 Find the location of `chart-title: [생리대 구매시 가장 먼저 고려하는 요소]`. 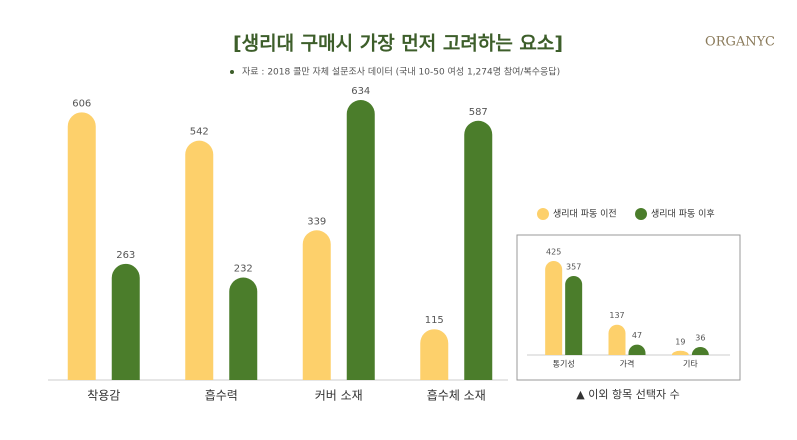

chart-title: [생리대 구매시 가장 먼저 고려하는 요소] is located at coordinates (398, 44).